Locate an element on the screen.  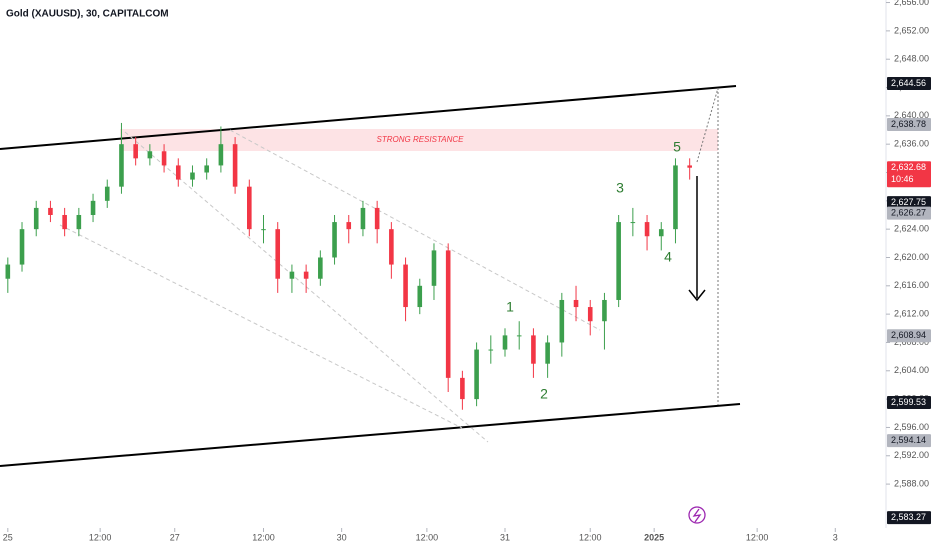
y-tick-label: 2,648.00 is located at coordinates (911, 59).